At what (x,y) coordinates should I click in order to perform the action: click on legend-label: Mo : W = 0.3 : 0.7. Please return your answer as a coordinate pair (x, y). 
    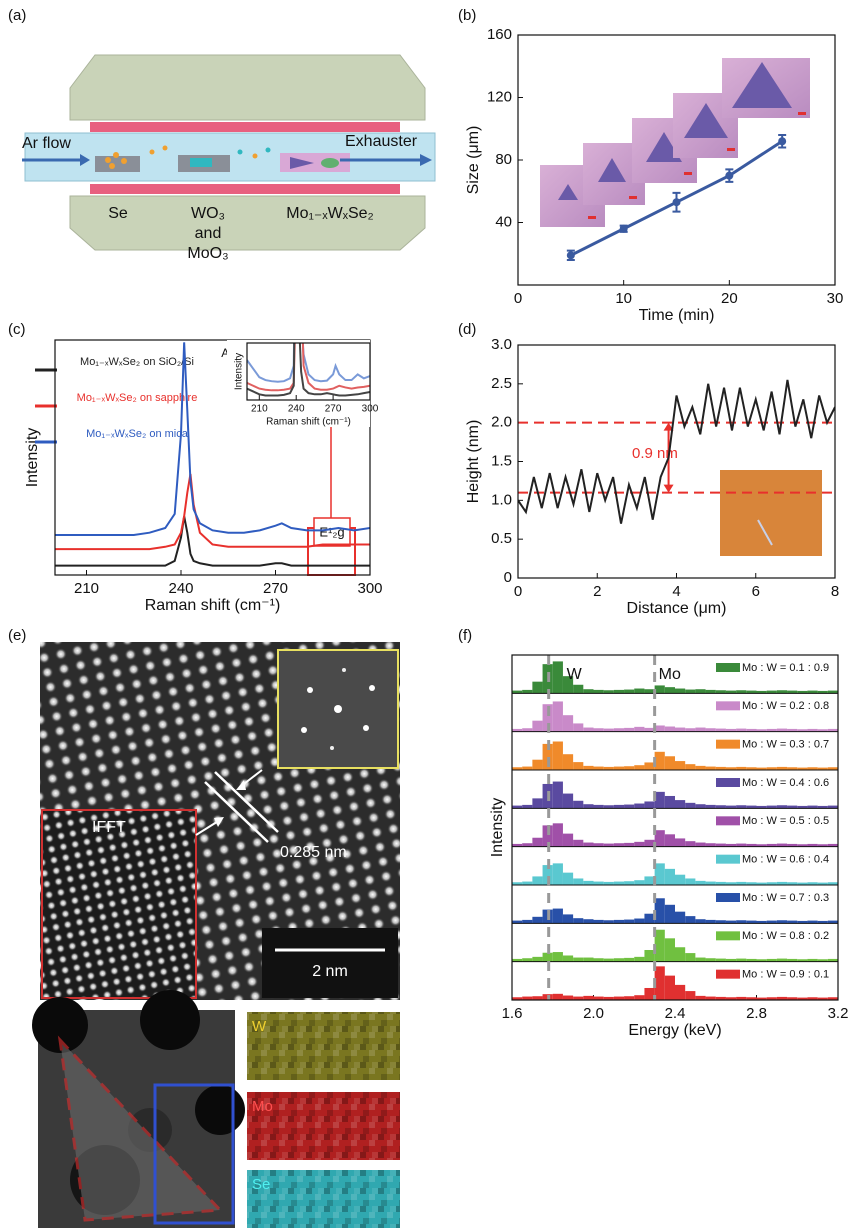
    Looking at the image, I should click on (785, 745).